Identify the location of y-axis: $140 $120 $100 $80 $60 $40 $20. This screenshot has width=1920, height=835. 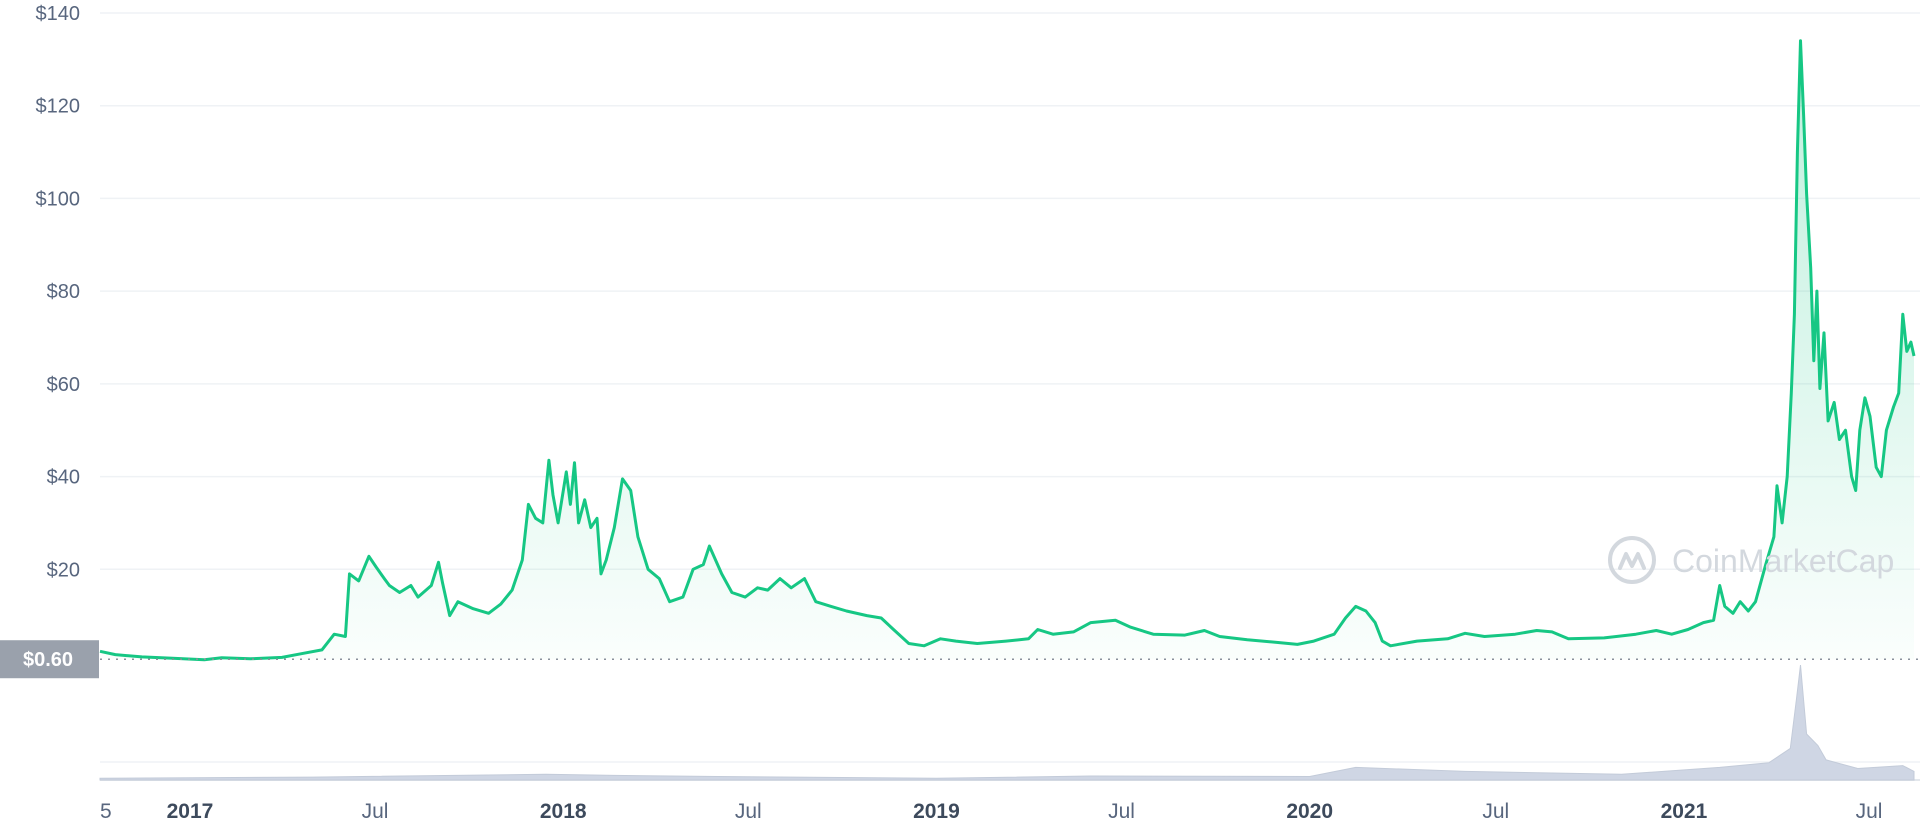
(58, 292).